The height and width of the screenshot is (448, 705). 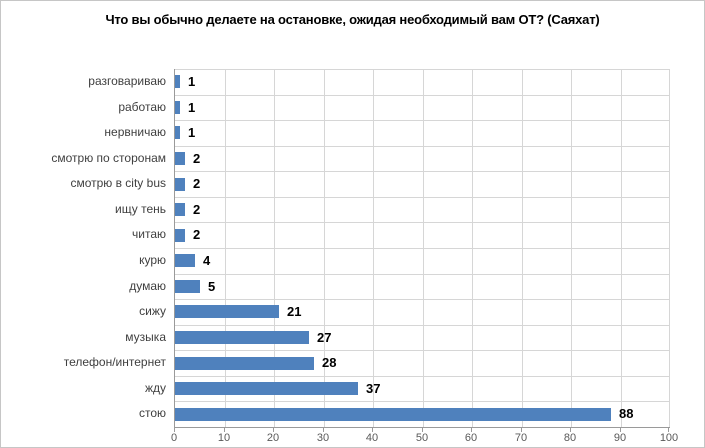 What do you see at coordinates (212, 286) in the screenshot?
I see `bar-value-label: 5` at bounding box center [212, 286].